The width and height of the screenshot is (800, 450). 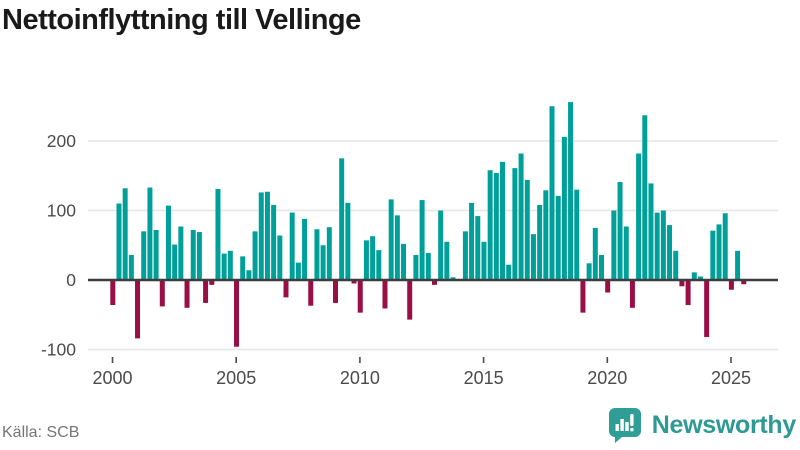 What do you see at coordinates (335, 291) in the screenshot?
I see `bar-2009Q1` at bounding box center [335, 291].